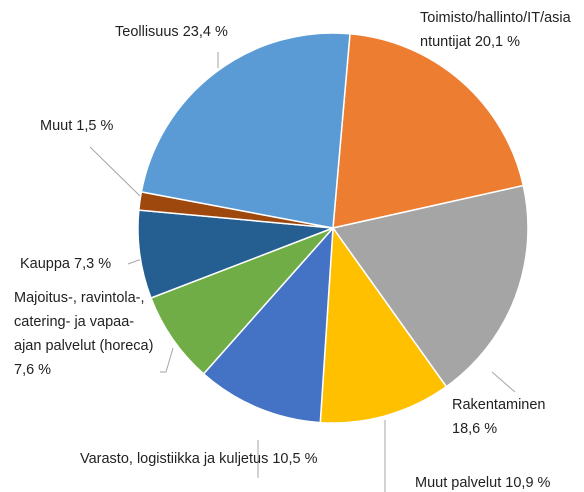 Image resolution: width=584 pixels, height=492 pixels. Describe the element at coordinates (497, 42) in the screenshot. I see `value-label: 20,1 %` at that location.